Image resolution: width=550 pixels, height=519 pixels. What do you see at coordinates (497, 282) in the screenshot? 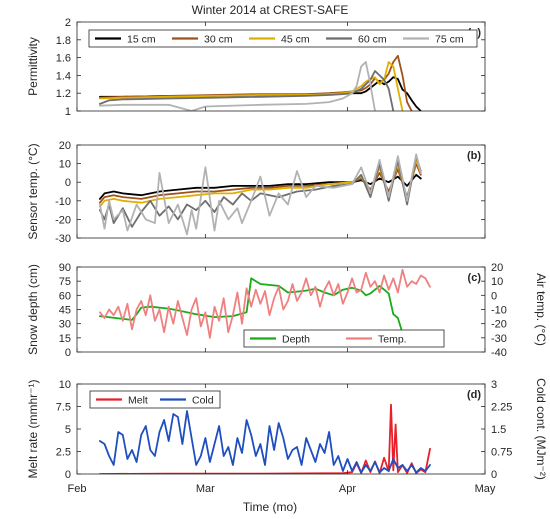
I see `y-tick-label-right: 10` at bounding box center [497, 282].